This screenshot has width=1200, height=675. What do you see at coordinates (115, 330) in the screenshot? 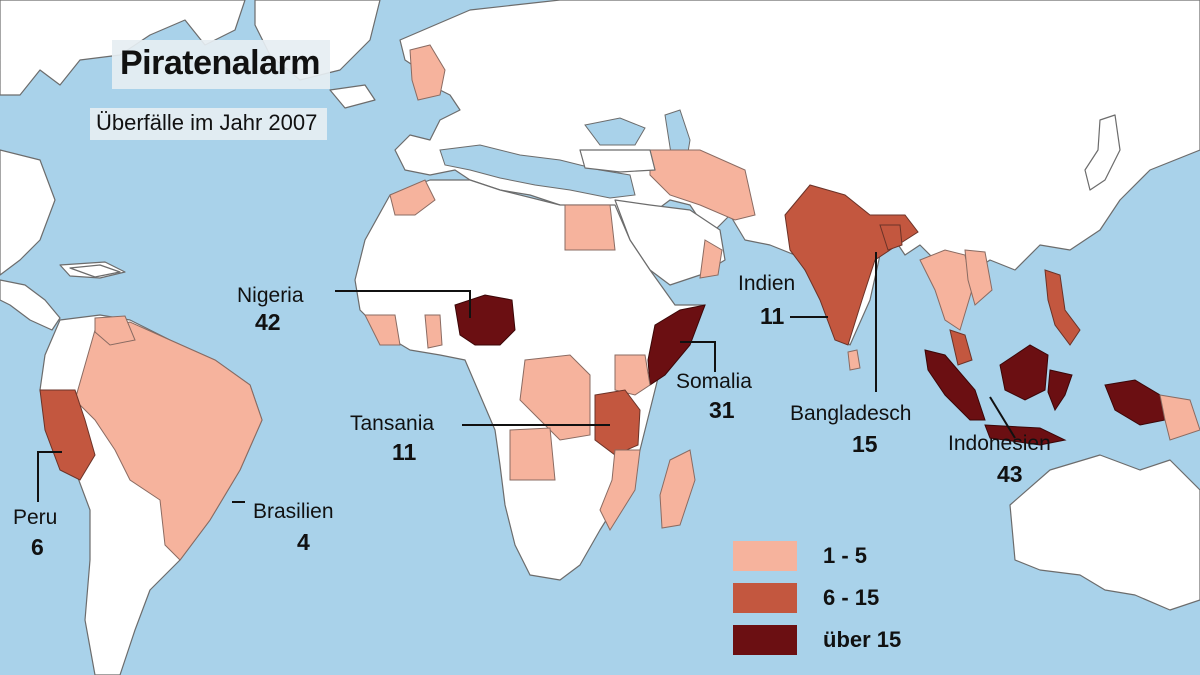
I see `country-venezuela-guyana` at bounding box center [115, 330].